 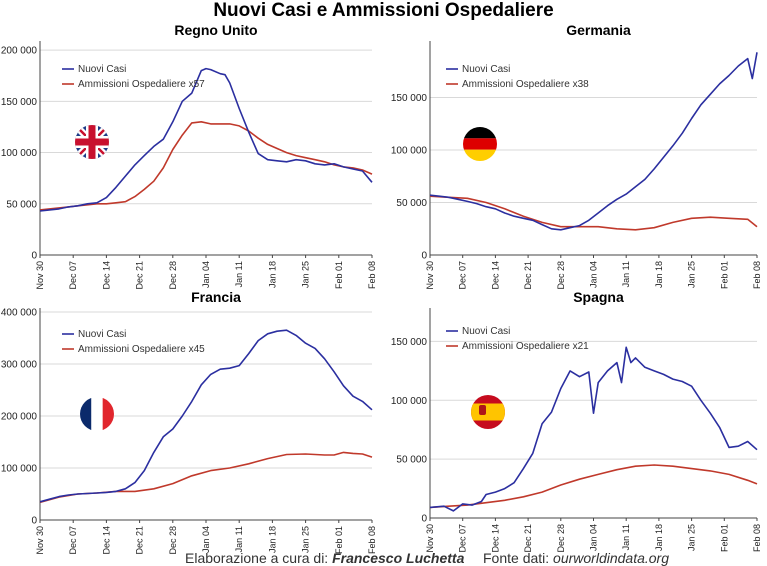 What do you see at coordinates (488, 412) in the screenshot?
I see `spain-flag` at bounding box center [488, 412].